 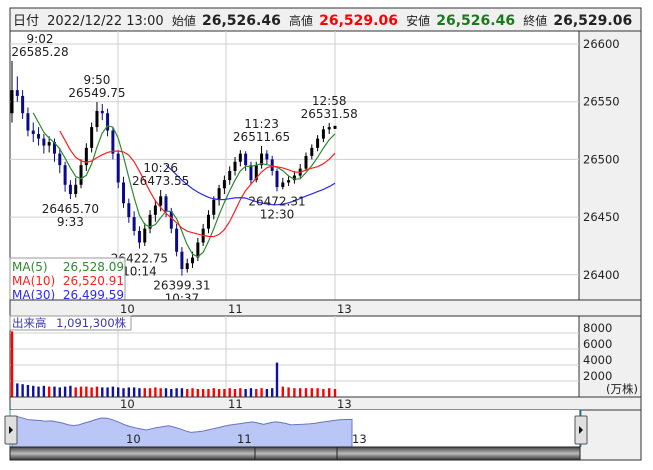 I want to click on annotation-price: 26472.31, so click(x=276, y=201).